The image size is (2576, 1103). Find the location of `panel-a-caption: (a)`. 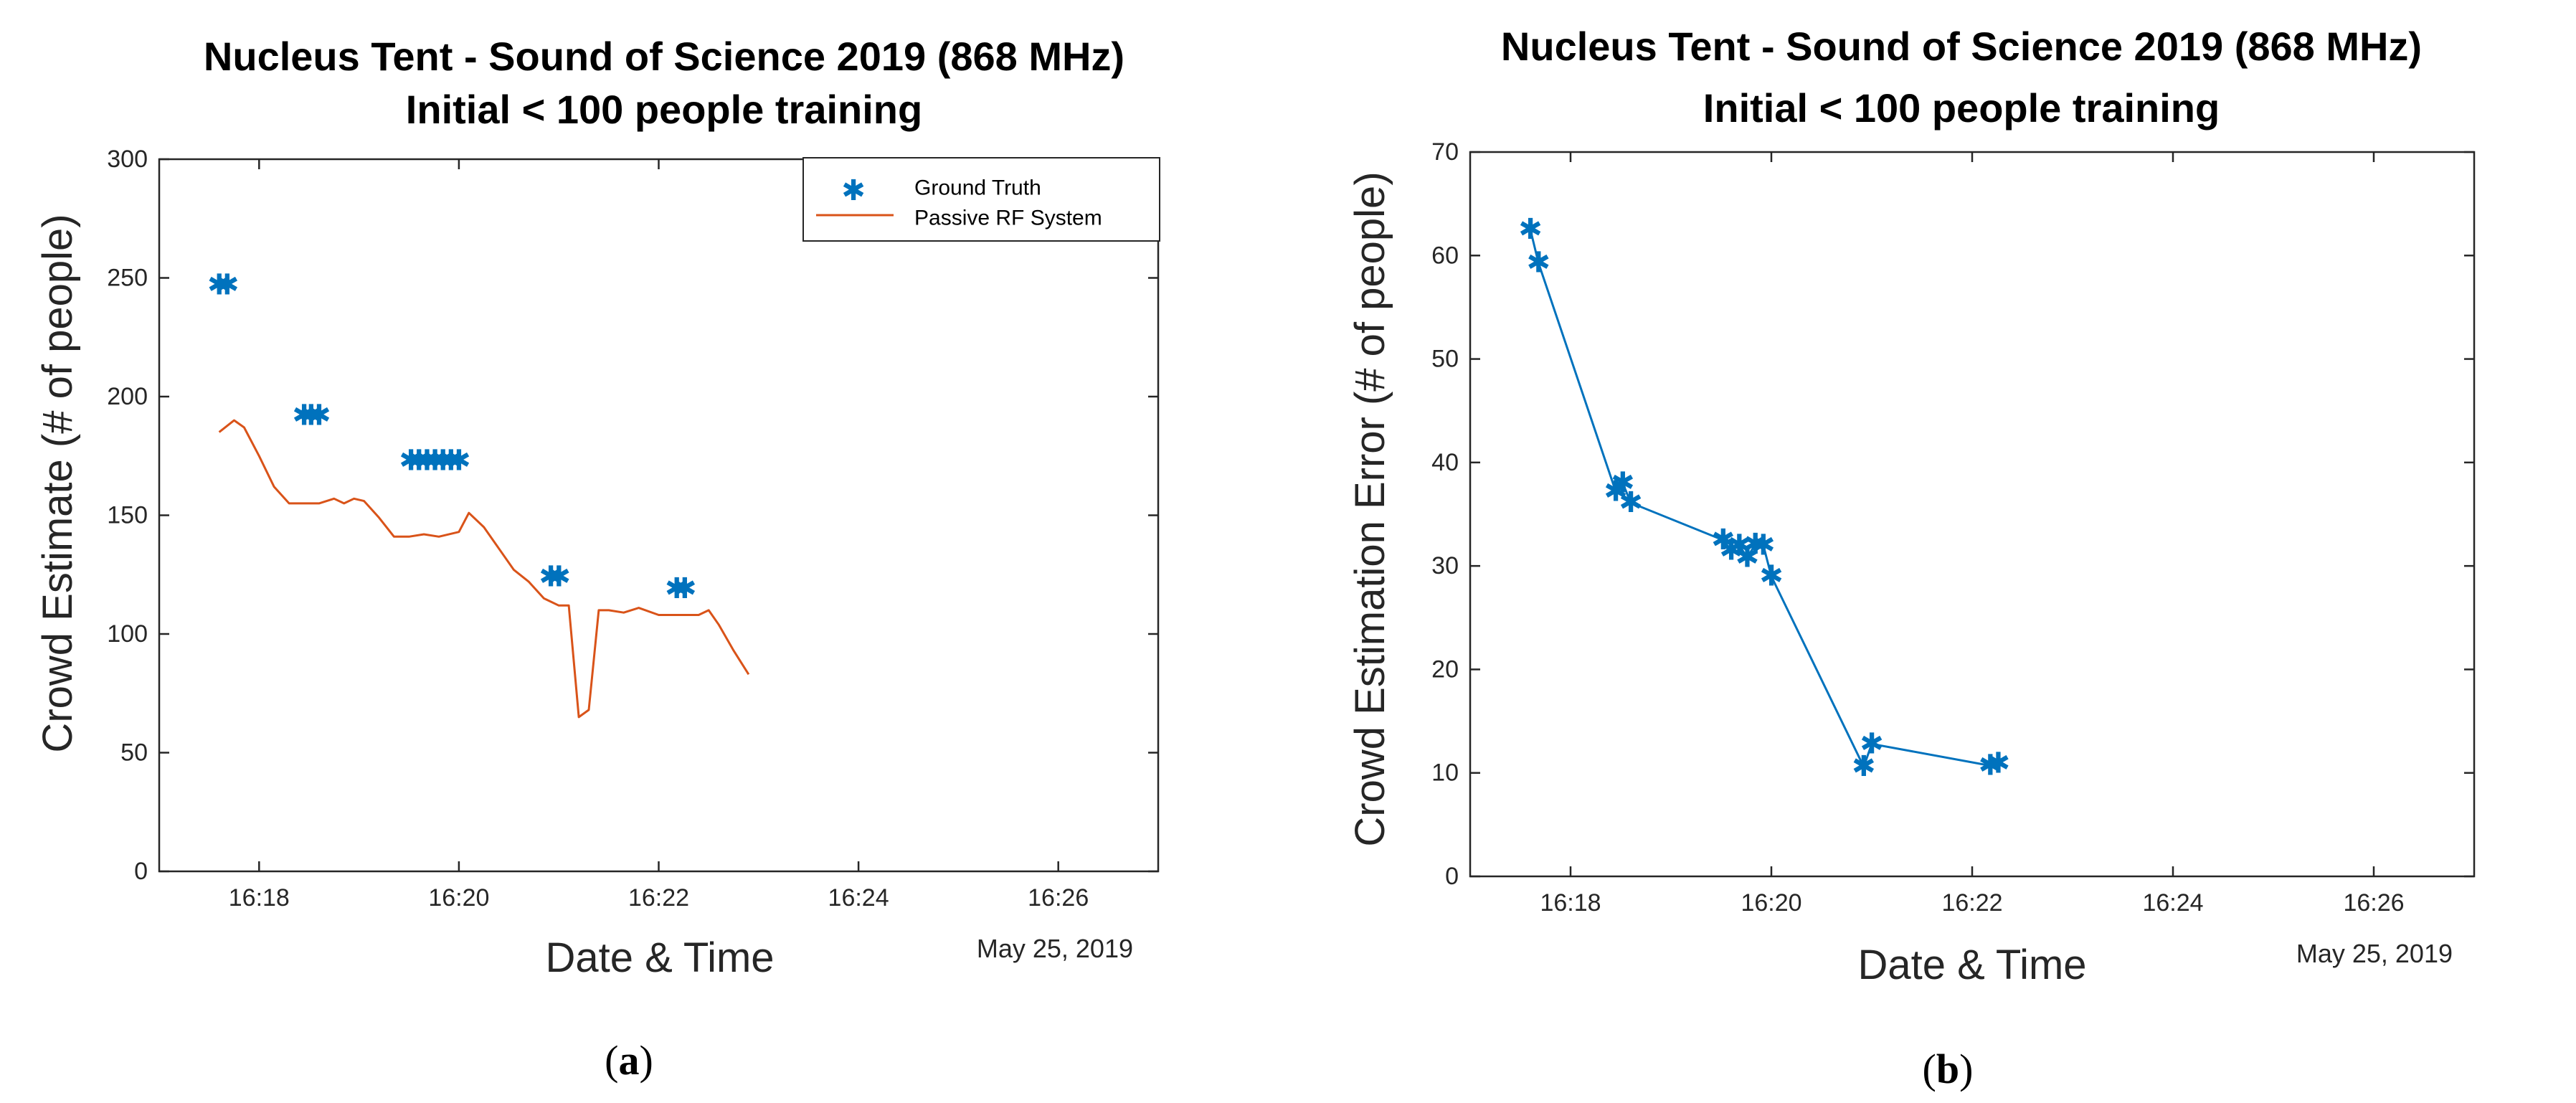

panel-a-caption: (a) is located at coordinates (629, 1060).